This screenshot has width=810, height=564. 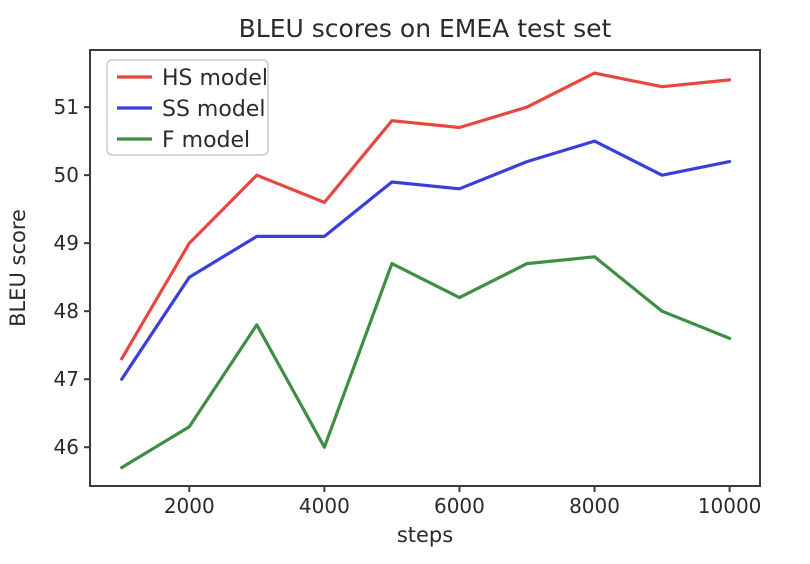 I want to click on y-tick-label: 50, so click(x=66, y=175).